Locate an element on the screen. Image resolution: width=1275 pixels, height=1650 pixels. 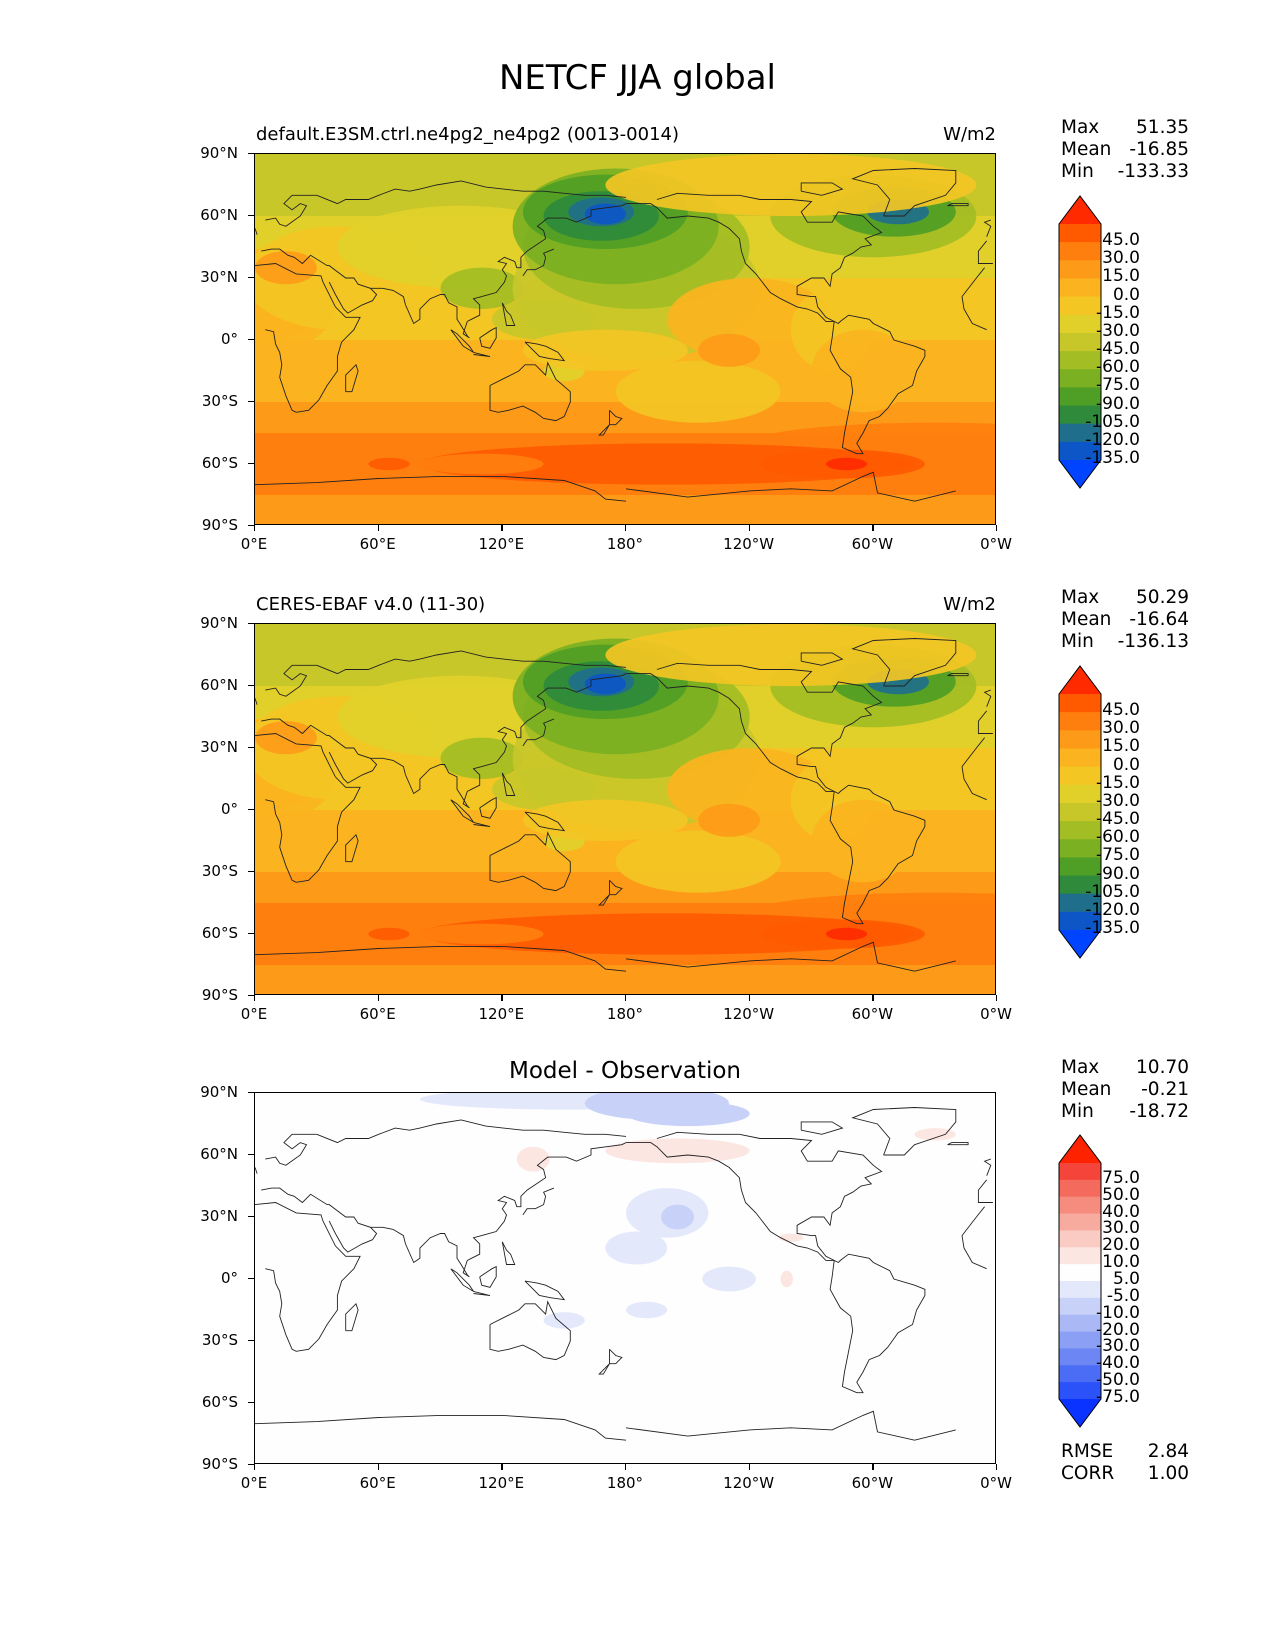
min-value: -136.13 is located at coordinates (1153, 641).